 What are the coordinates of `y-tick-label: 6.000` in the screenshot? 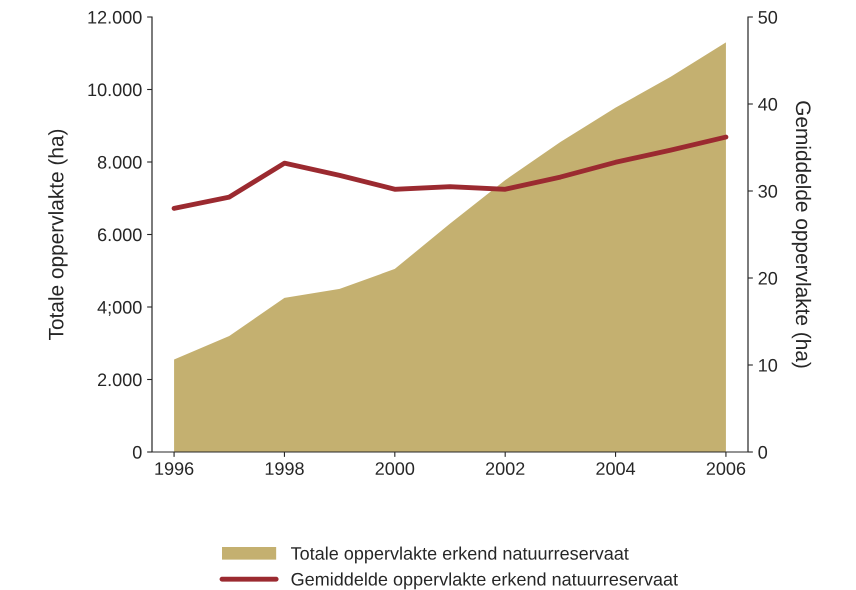 It's located at (120, 235).